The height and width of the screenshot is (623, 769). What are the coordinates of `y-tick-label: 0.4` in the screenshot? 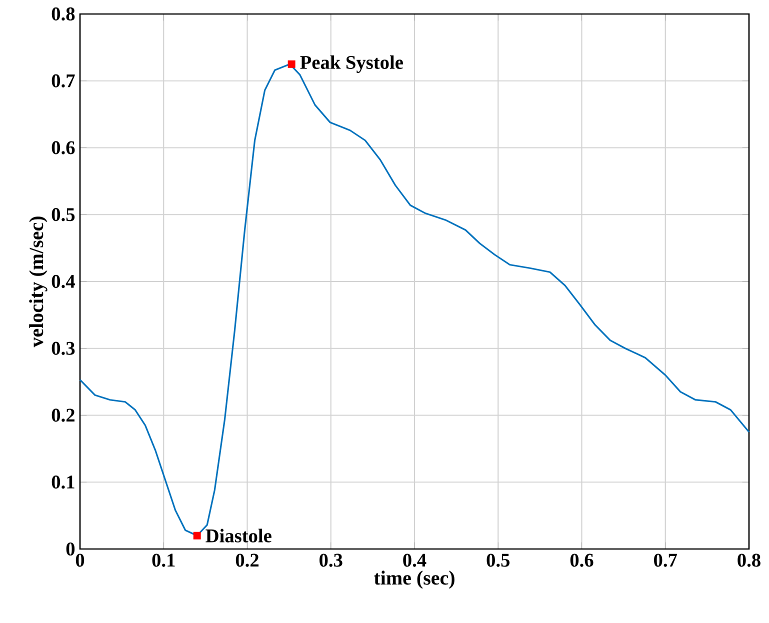 It's located at (63, 281).